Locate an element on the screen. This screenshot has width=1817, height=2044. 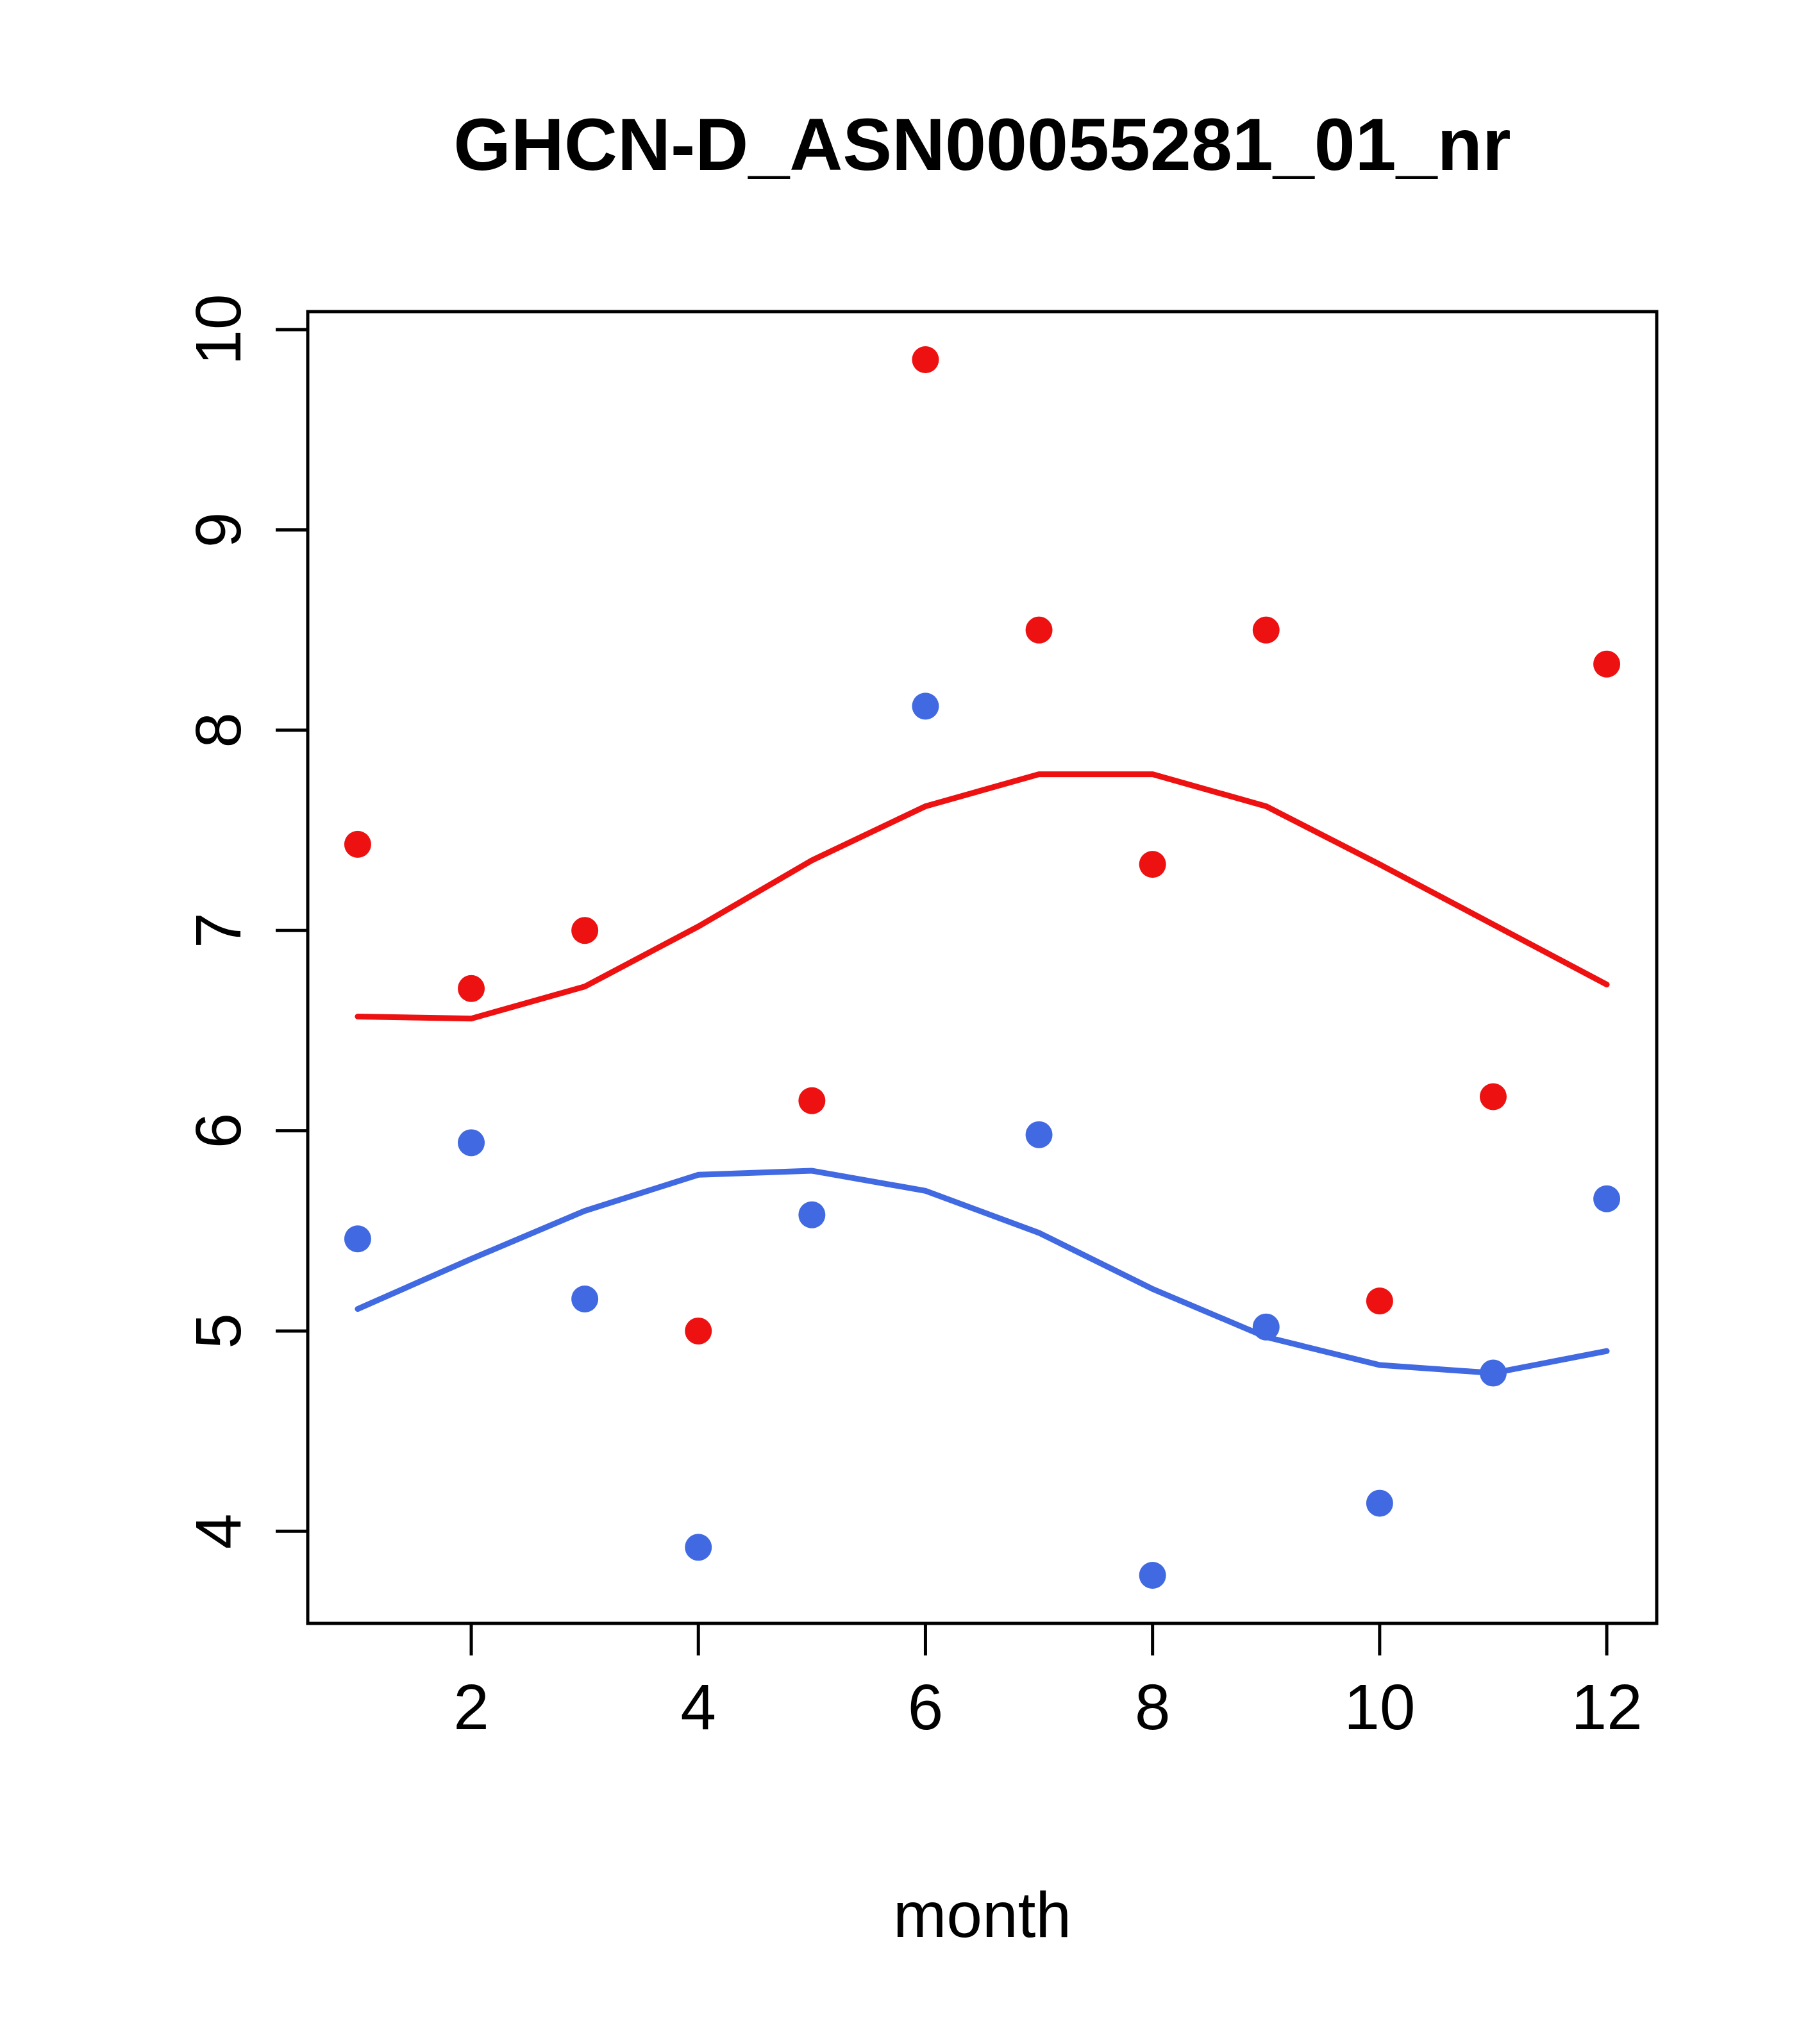
blue-smooth-line is located at coordinates (982, 1272).